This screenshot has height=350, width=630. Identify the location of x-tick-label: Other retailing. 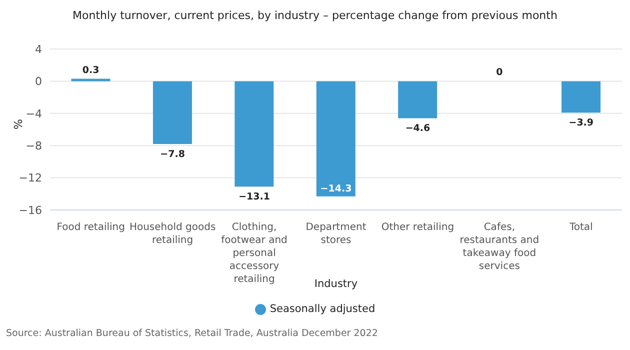
(417, 227).